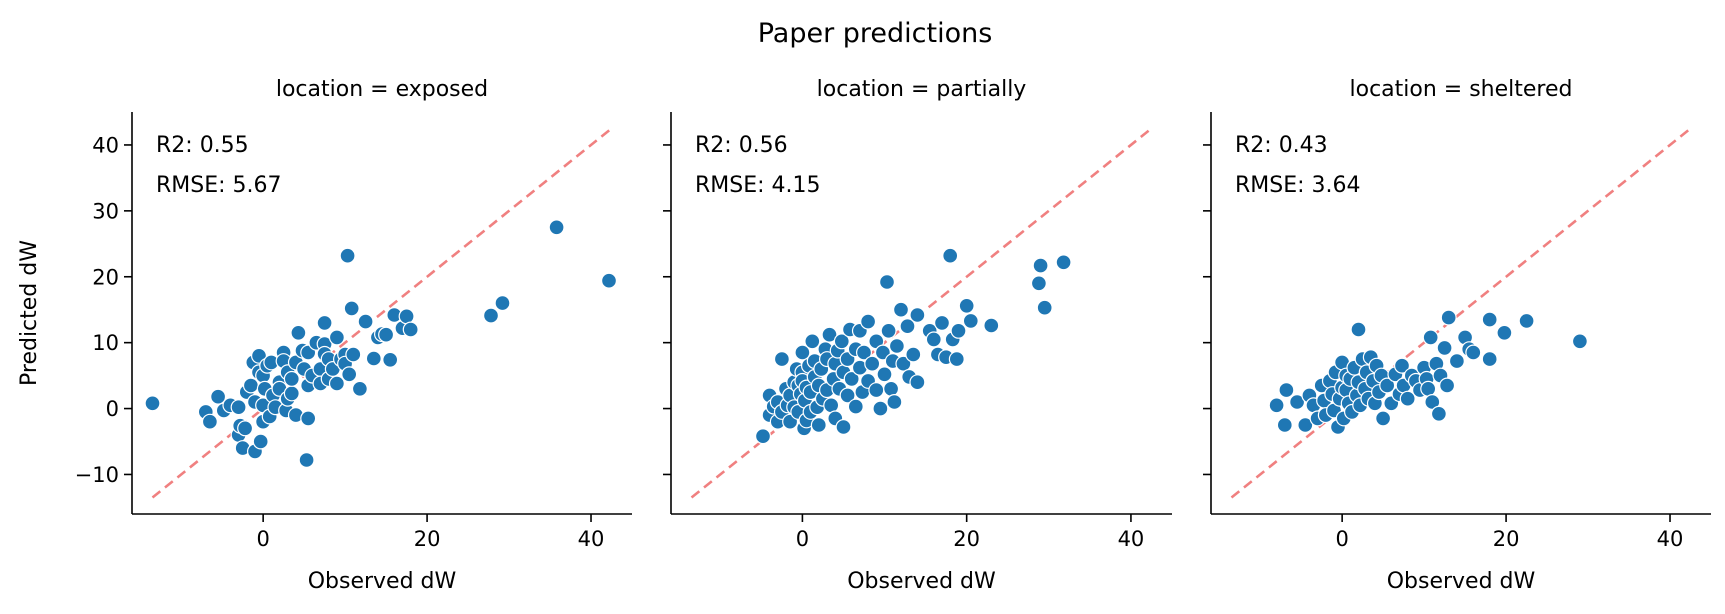  Describe the element at coordinates (105, 211) in the screenshot. I see `y-tick-label: 30` at that location.